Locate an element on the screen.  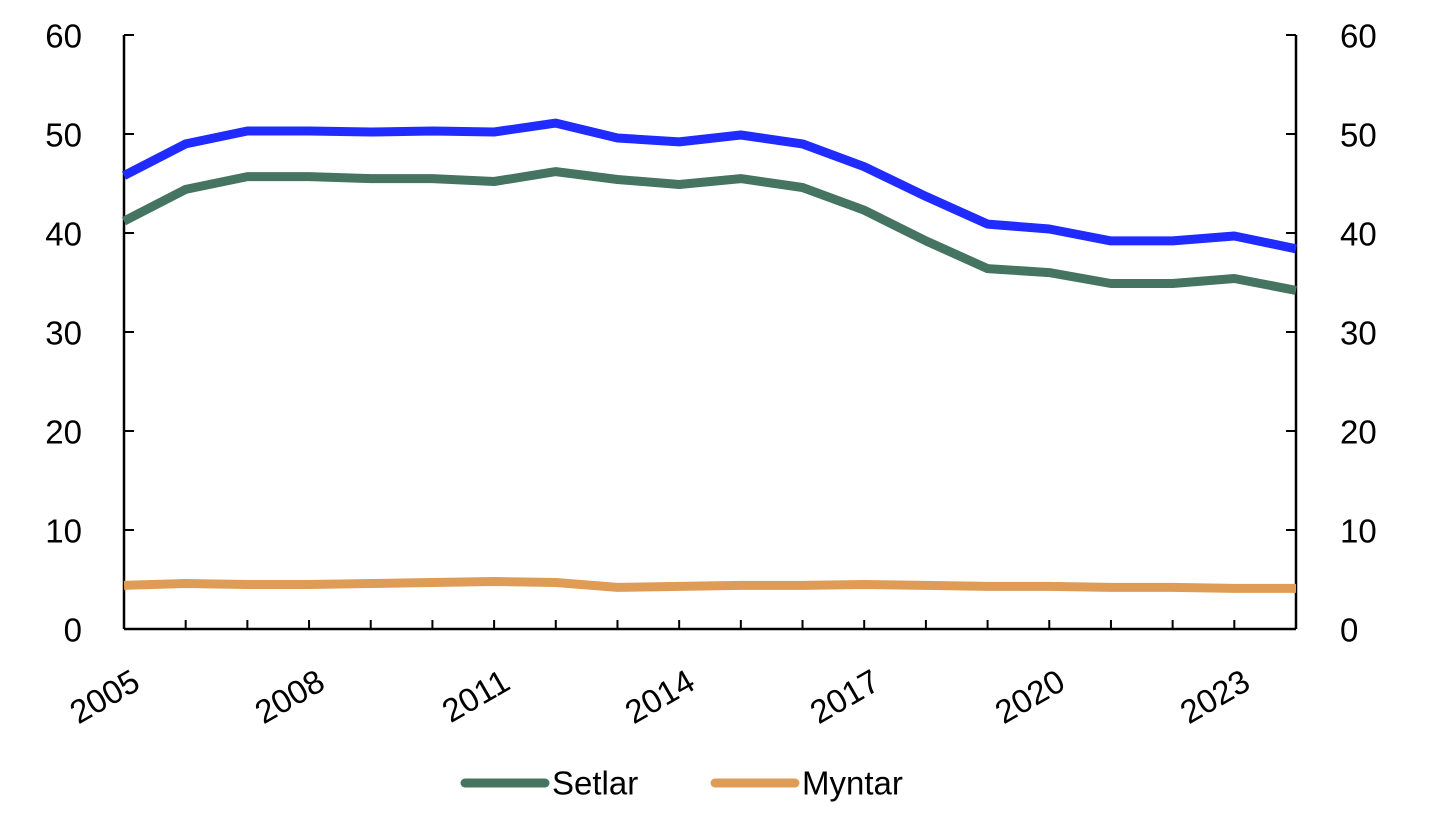
right-y-tick-label: 20 is located at coordinates (1358, 432).